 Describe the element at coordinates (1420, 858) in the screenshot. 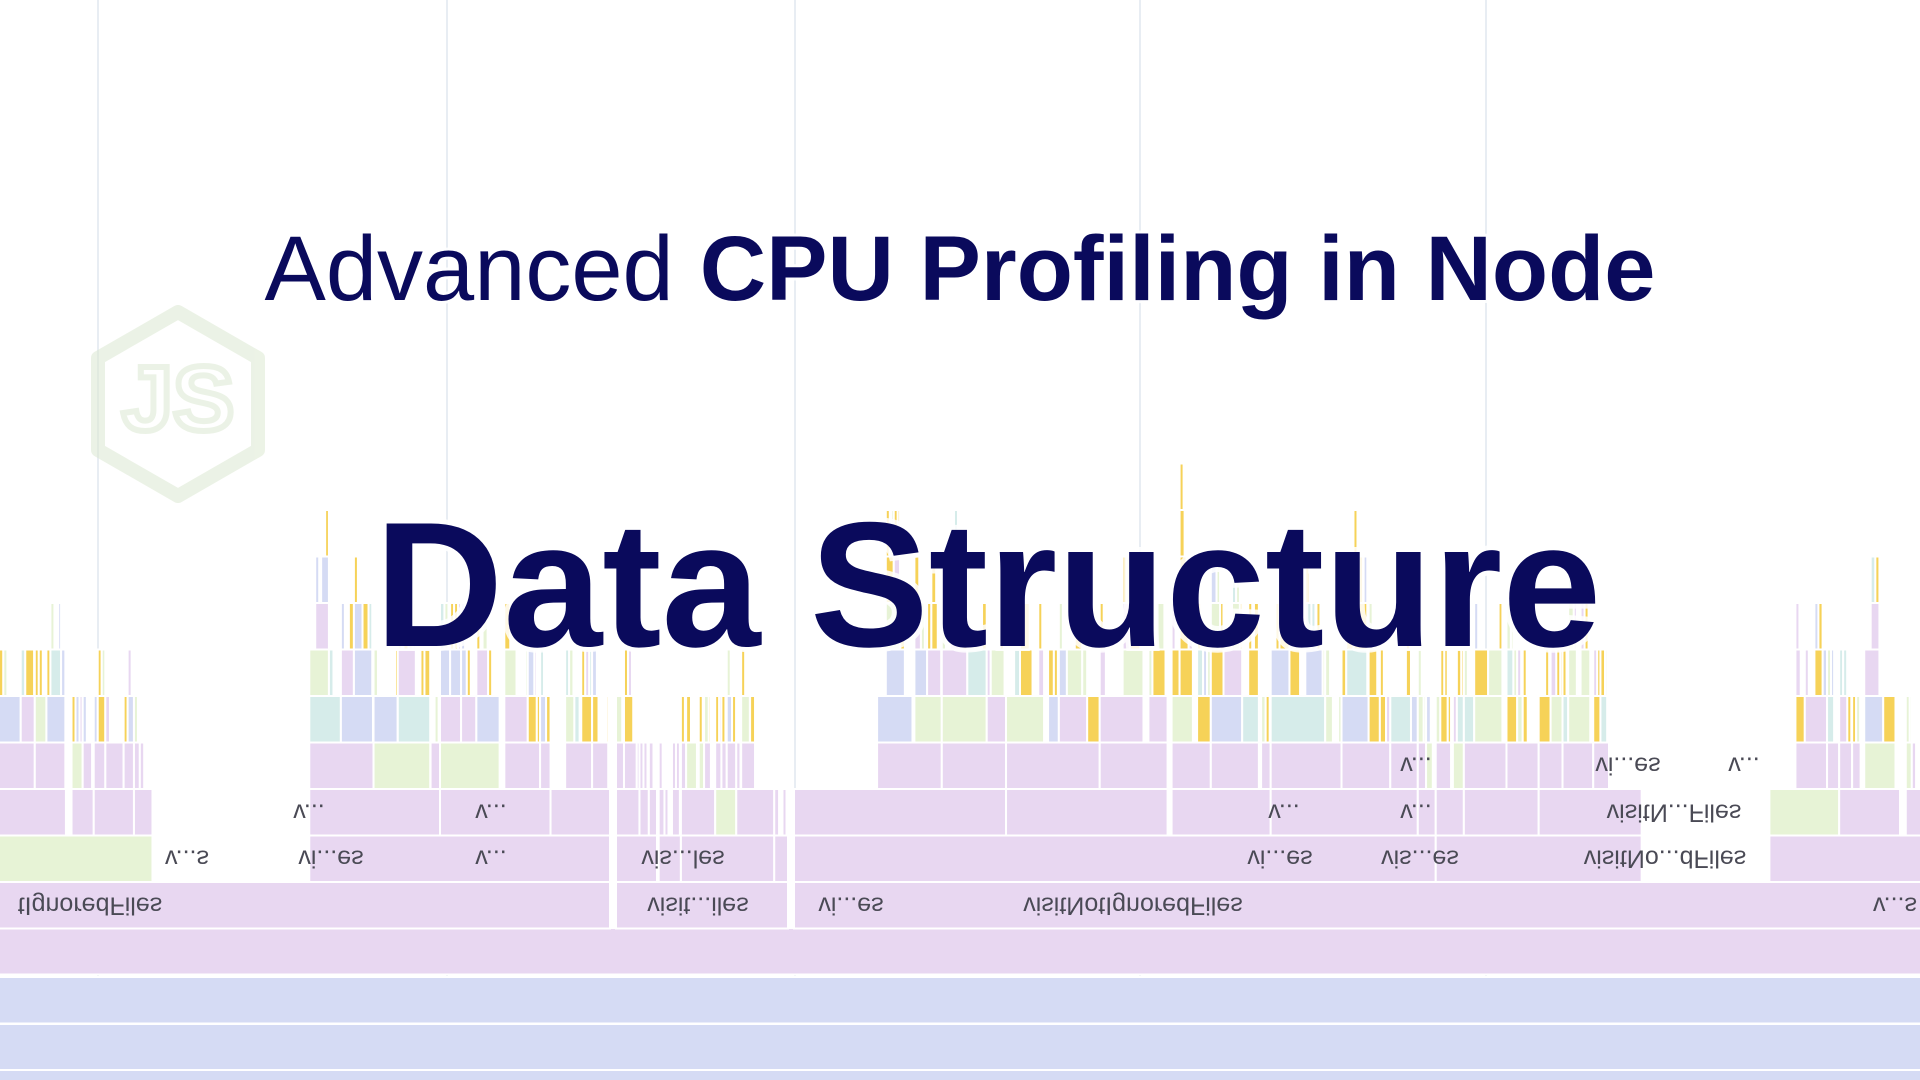

I see `flame-label: vis...es` at that location.